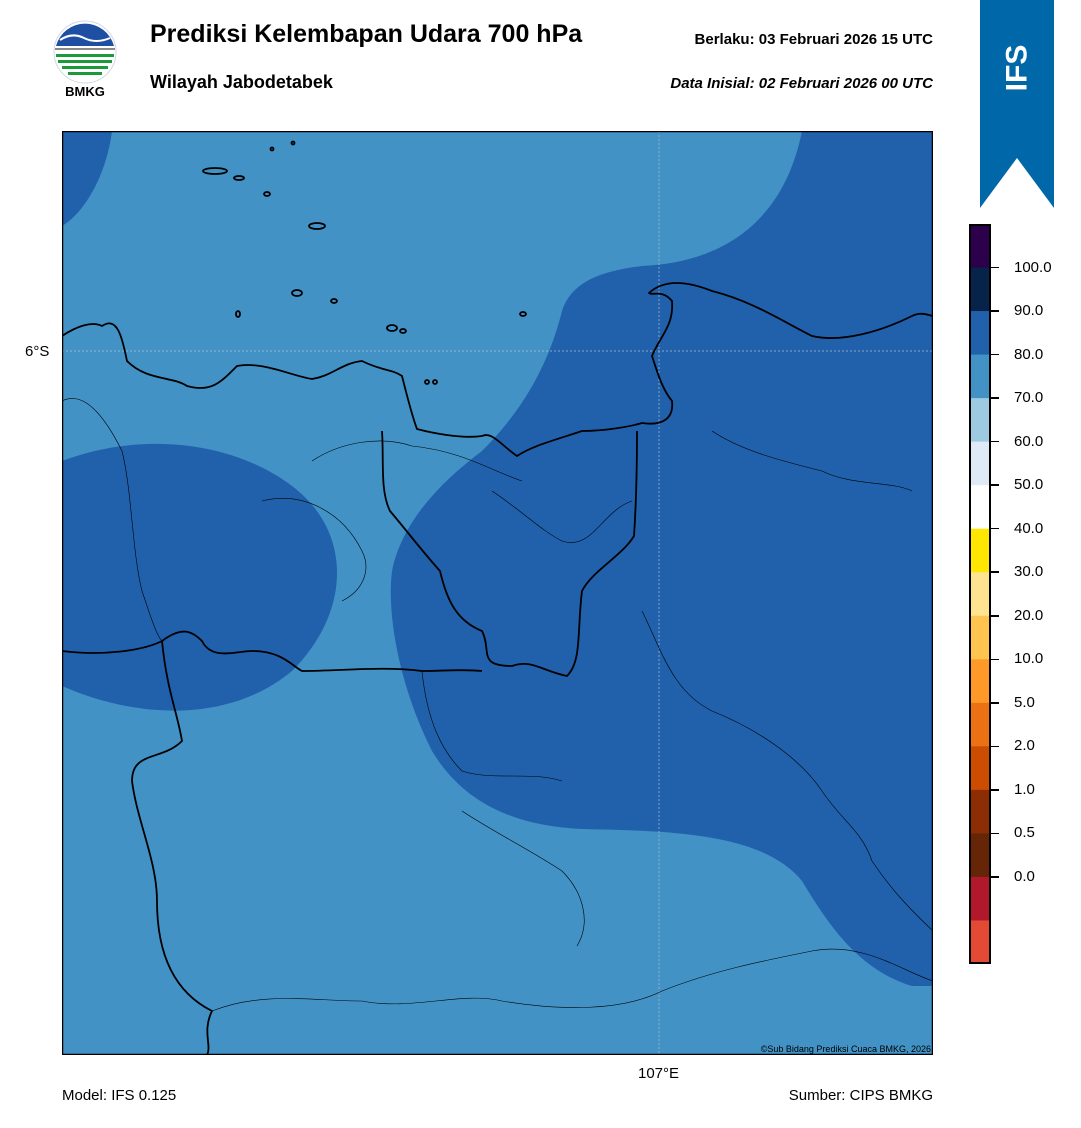  I want to click on colorbar-frame, so click(980, 594).